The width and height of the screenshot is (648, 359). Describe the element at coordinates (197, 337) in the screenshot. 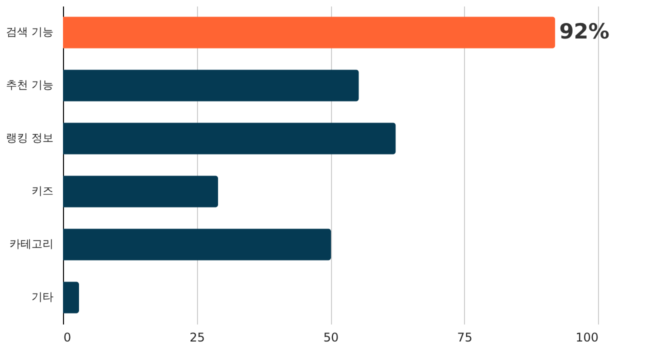

I see `x-tick-label: 25` at that location.